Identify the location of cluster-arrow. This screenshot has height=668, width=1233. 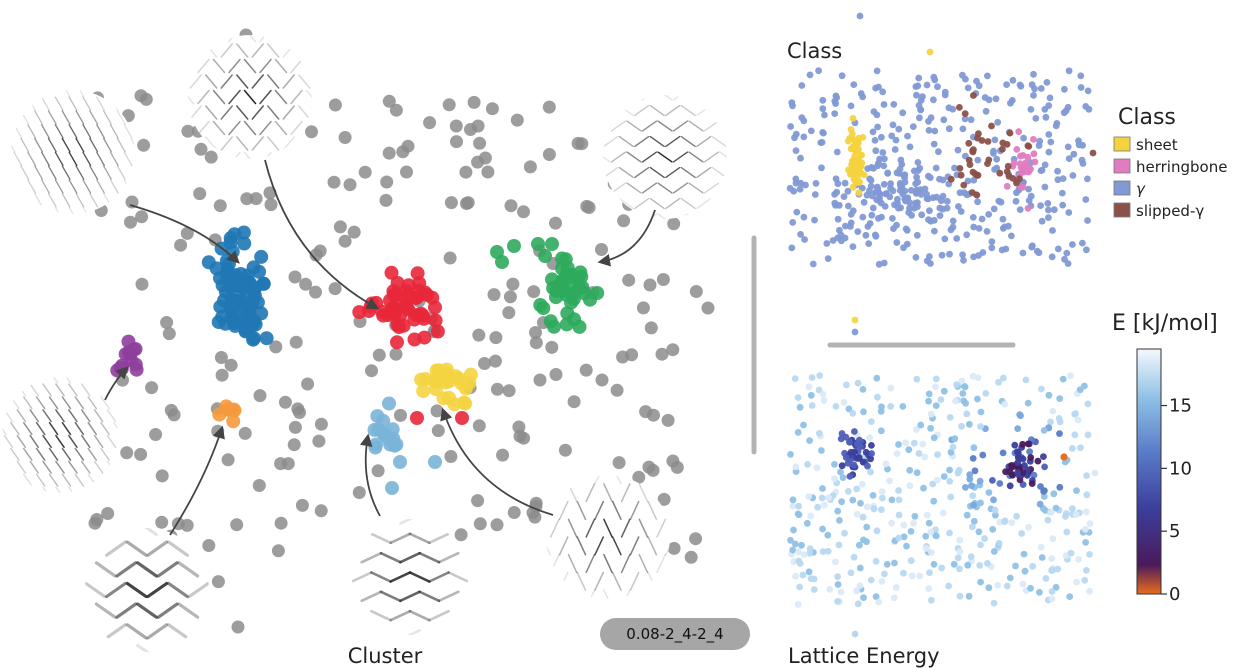
(322, 234).